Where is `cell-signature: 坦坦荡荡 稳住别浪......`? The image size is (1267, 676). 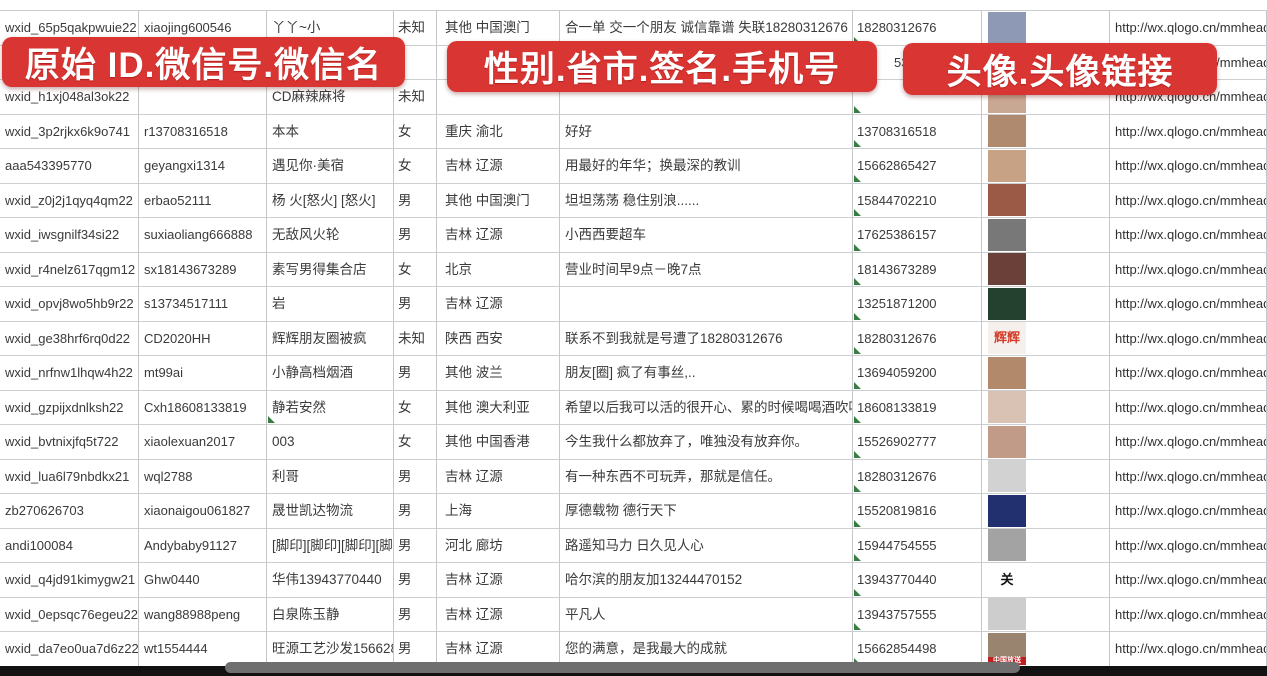
cell-signature: 坦坦荡荡 稳住别浪...... is located at coordinates (706, 200).